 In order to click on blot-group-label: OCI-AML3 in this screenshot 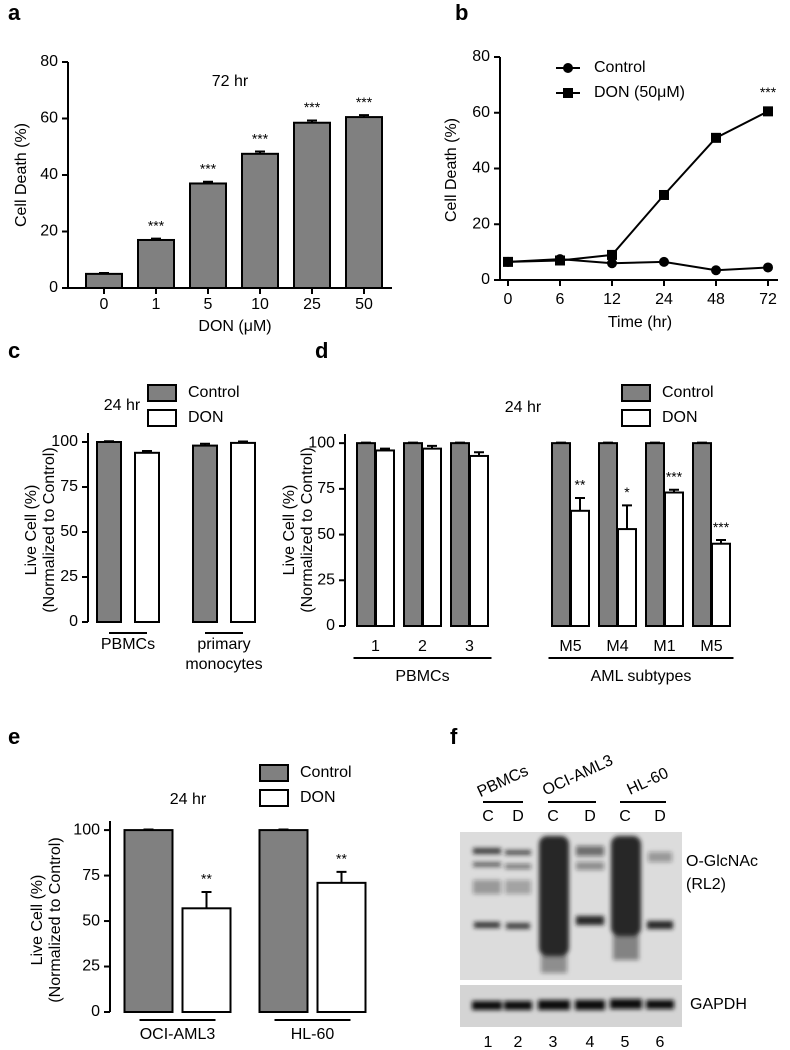, I will do `click(578, 775)`.